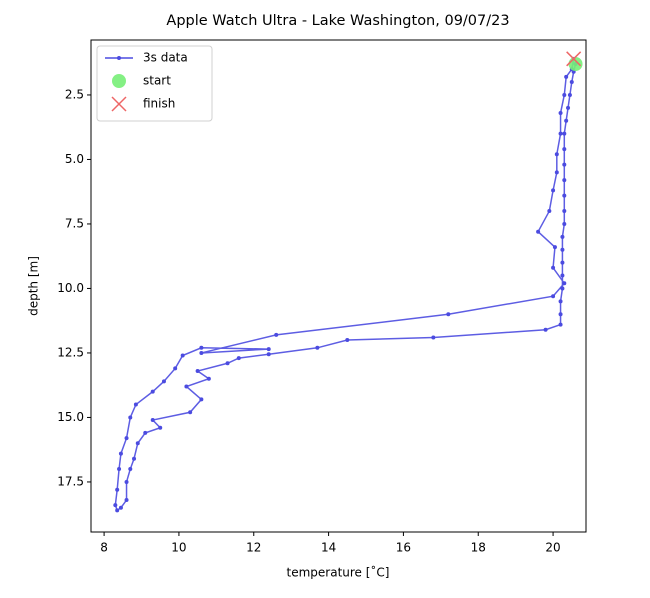 The height and width of the screenshot is (598, 650). What do you see at coordinates (178, 548) in the screenshot?
I see `x-tick-label: 10` at bounding box center [178, 548].